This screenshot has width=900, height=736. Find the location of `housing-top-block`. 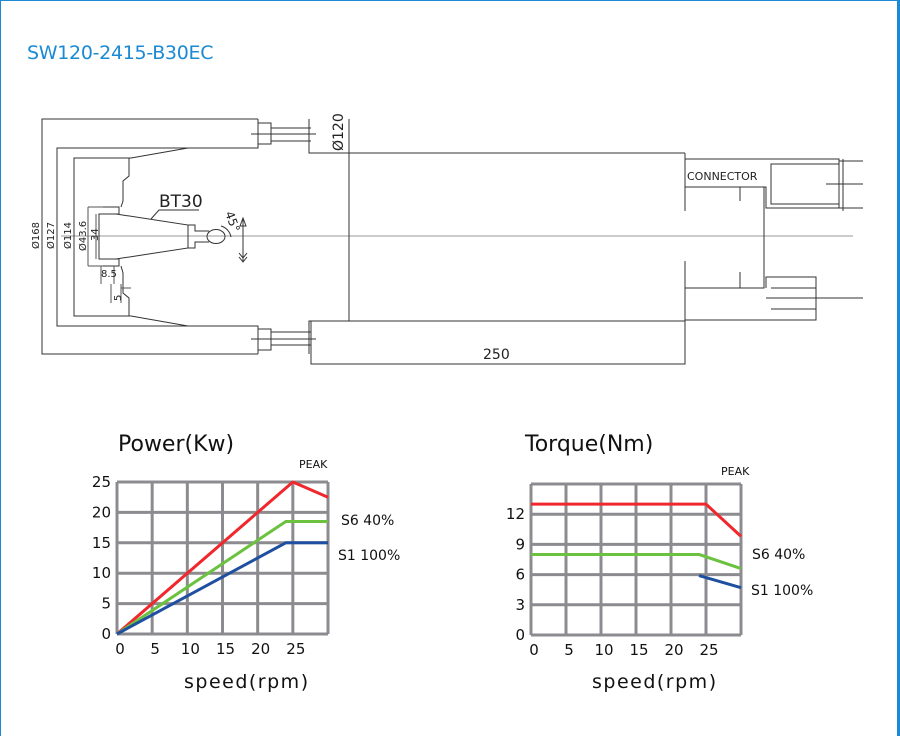

housing-top-block is located at coordinates (283, 133).